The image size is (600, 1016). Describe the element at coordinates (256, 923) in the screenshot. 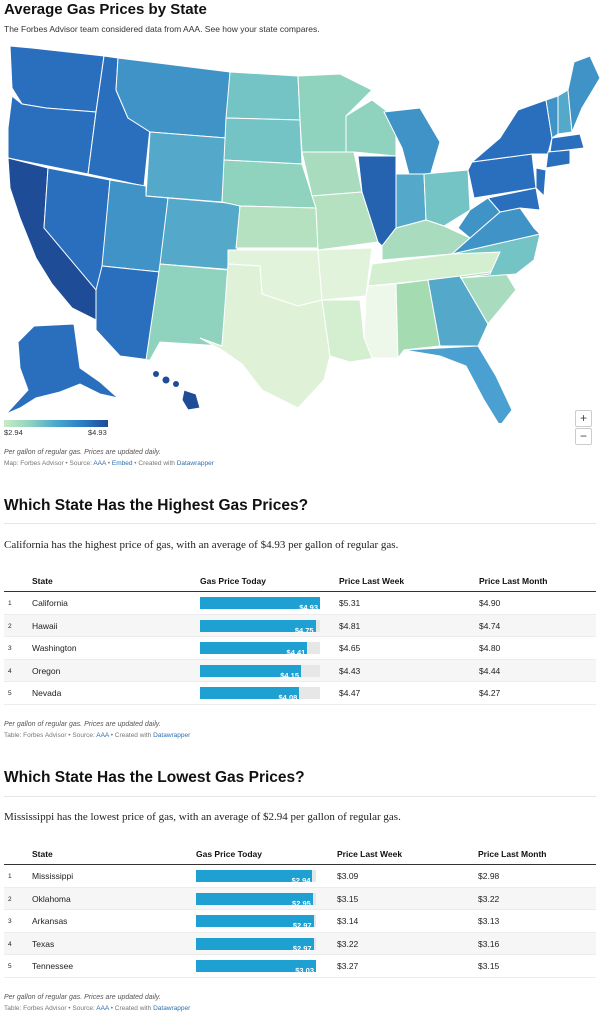

I see `price-bar-track: $2.97` at that location.